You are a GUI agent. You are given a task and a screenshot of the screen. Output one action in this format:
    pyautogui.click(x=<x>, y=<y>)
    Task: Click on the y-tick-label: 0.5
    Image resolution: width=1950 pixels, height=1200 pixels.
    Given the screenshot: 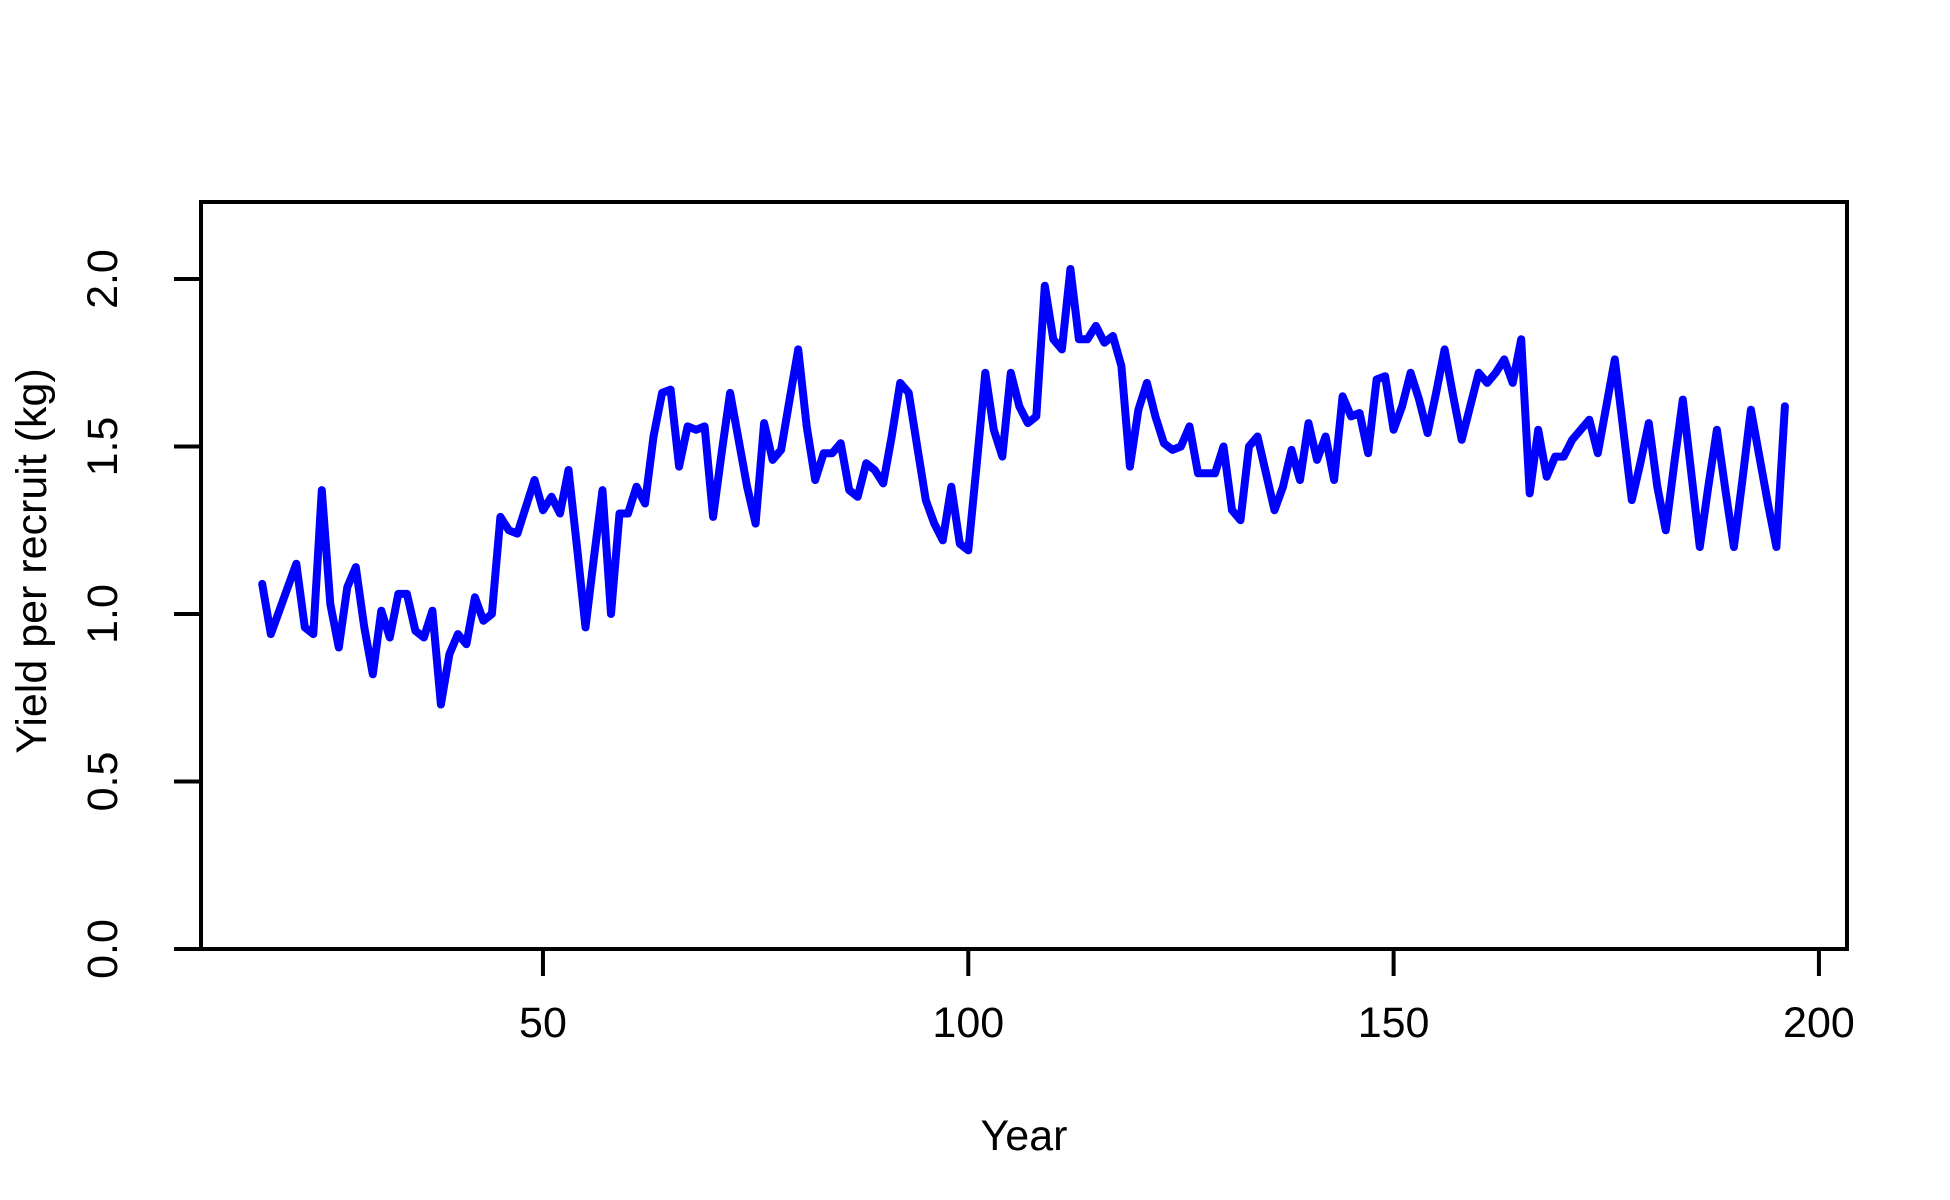 What is the action you would take?
    pyautogui.click(x=103, y=782)
    